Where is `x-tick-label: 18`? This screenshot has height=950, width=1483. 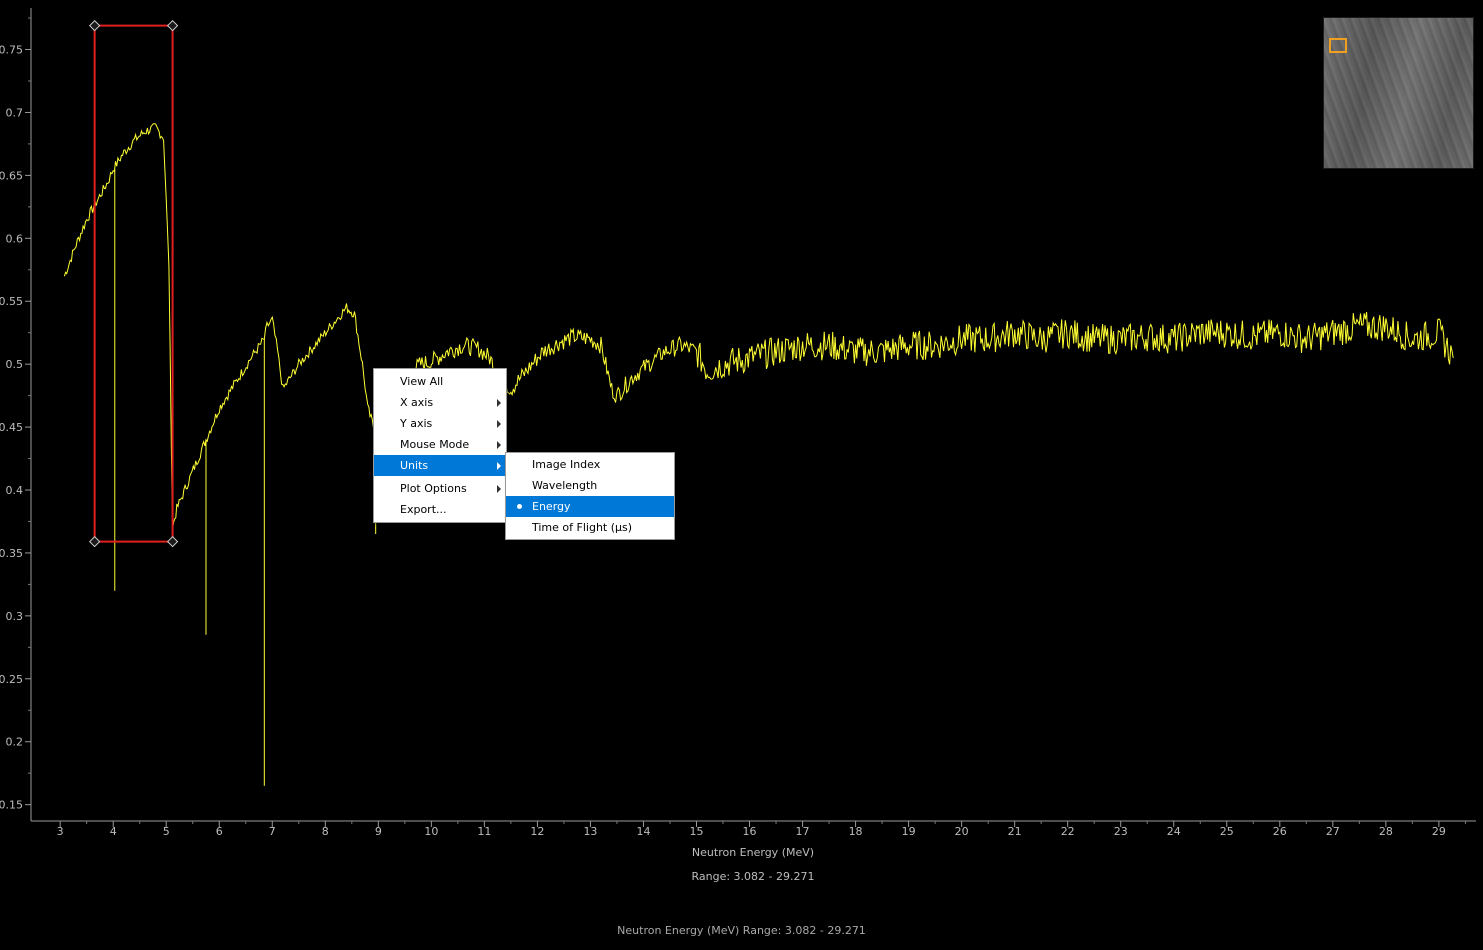
x-tick-label: 18 is located at coordinates (856, 831).